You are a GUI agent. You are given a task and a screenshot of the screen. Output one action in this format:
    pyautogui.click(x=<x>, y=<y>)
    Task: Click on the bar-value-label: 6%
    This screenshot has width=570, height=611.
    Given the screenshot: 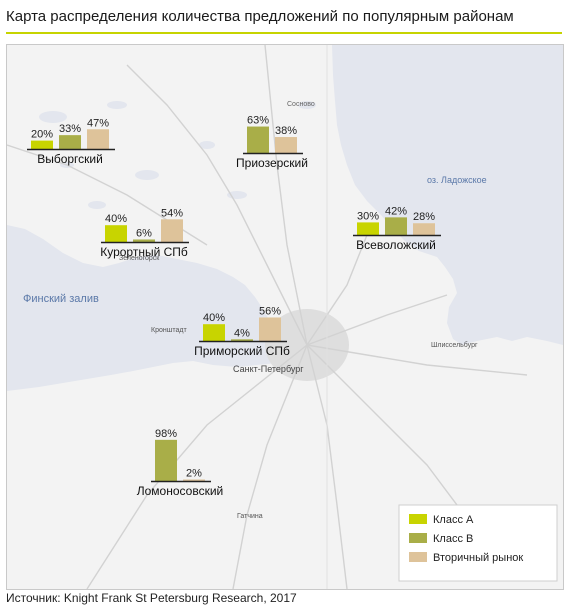 What is the action you would take?
    pyautogui.click(x=144, y=233)
    